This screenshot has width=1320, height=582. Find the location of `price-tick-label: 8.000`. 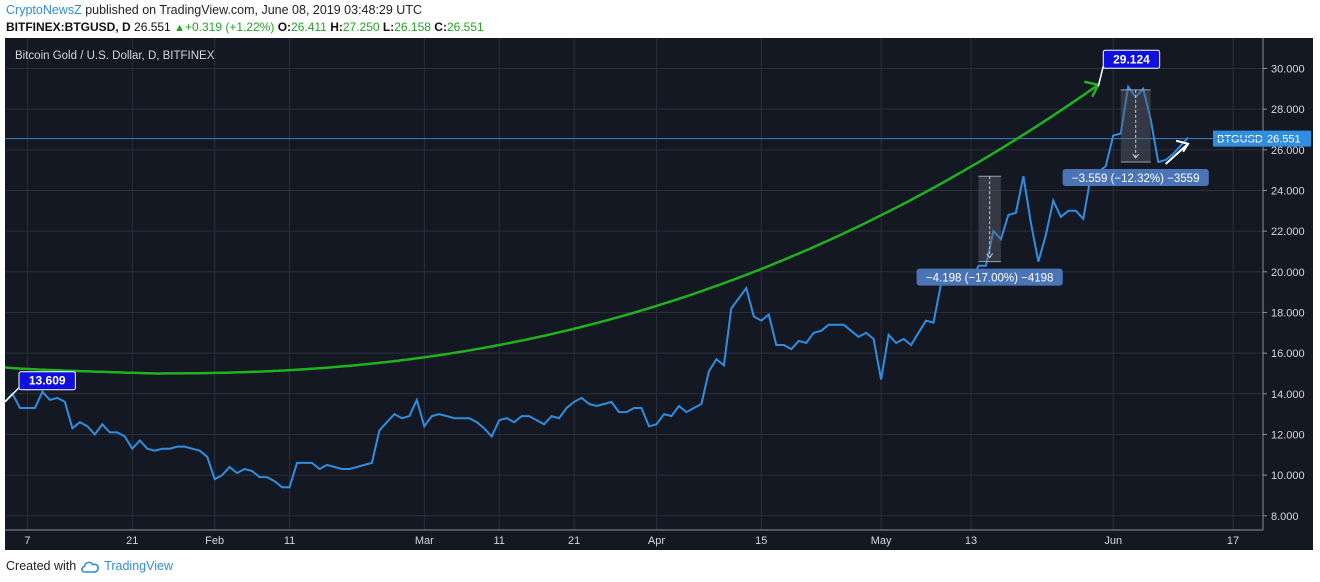

price-tick-label: 8.000 is located at coordinates (1285, 517).